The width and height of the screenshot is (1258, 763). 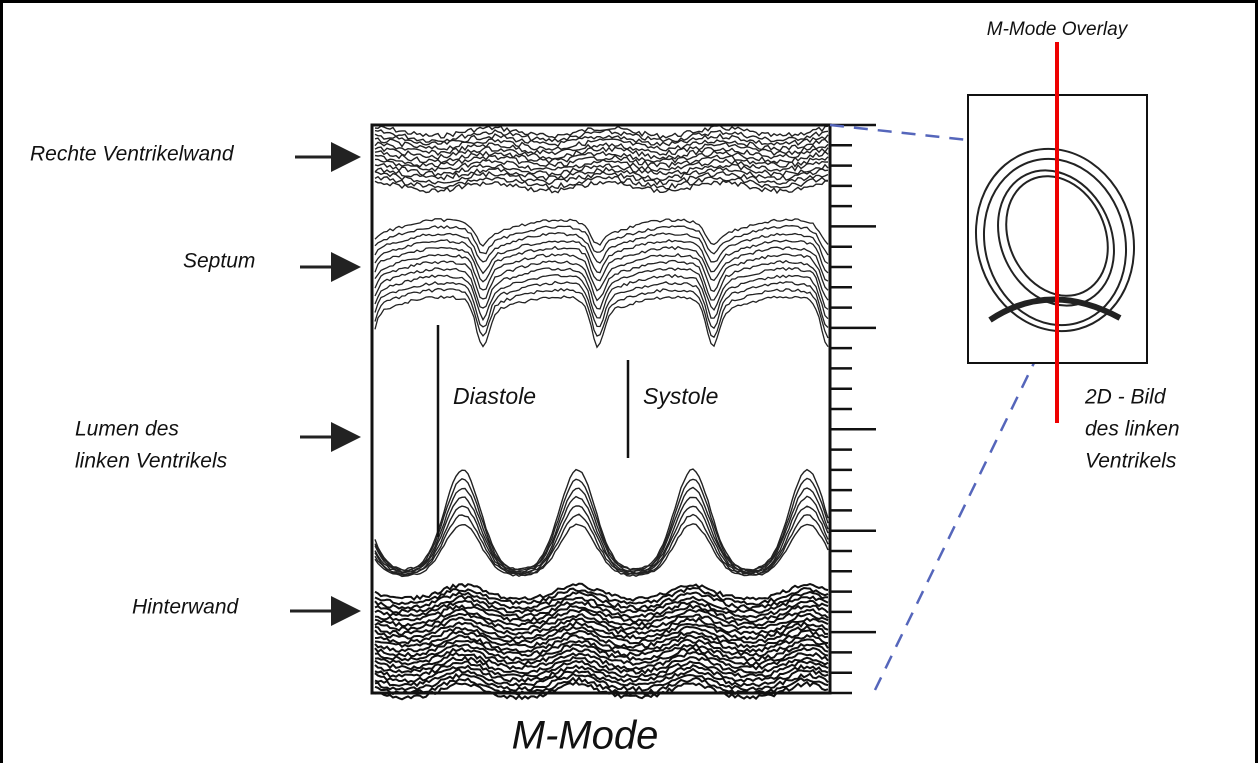 What do you see at coordinates (1058, 29) in the screenshot?
I see `overlay-label: M-Mode Overlay` at bounding box center [1058, 29].